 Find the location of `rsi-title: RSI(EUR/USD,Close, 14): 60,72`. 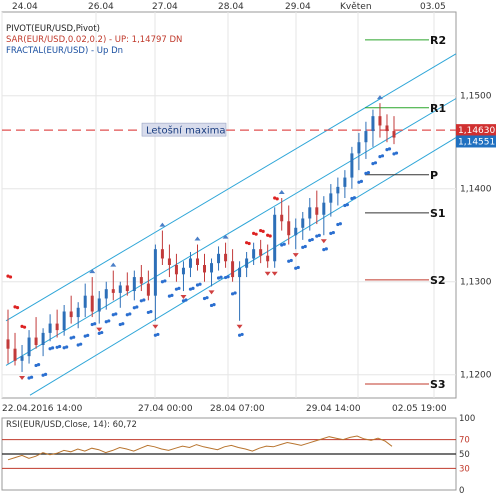

rsi-title: RSI(EUR/USD,Close, 14): 60,72 is located at coordinates (71, 425).